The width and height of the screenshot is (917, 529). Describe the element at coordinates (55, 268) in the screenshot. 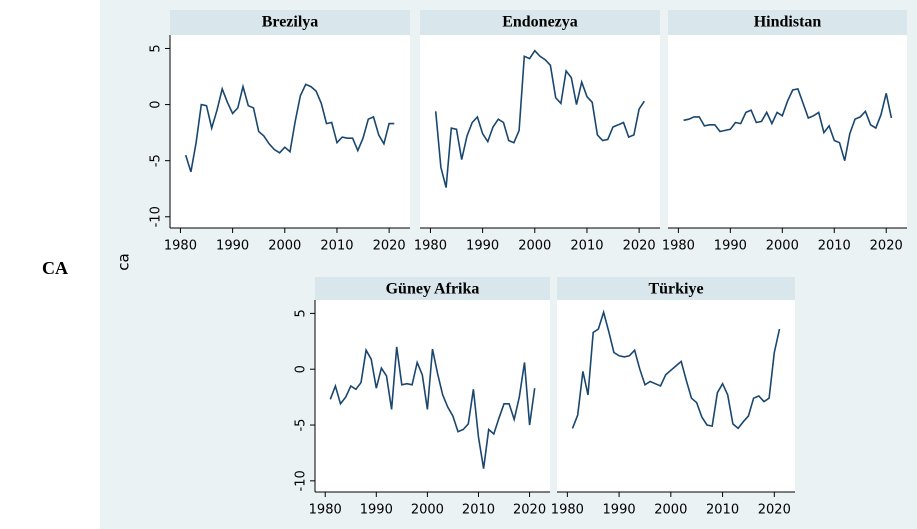

I see `row-label: CA` at that location.